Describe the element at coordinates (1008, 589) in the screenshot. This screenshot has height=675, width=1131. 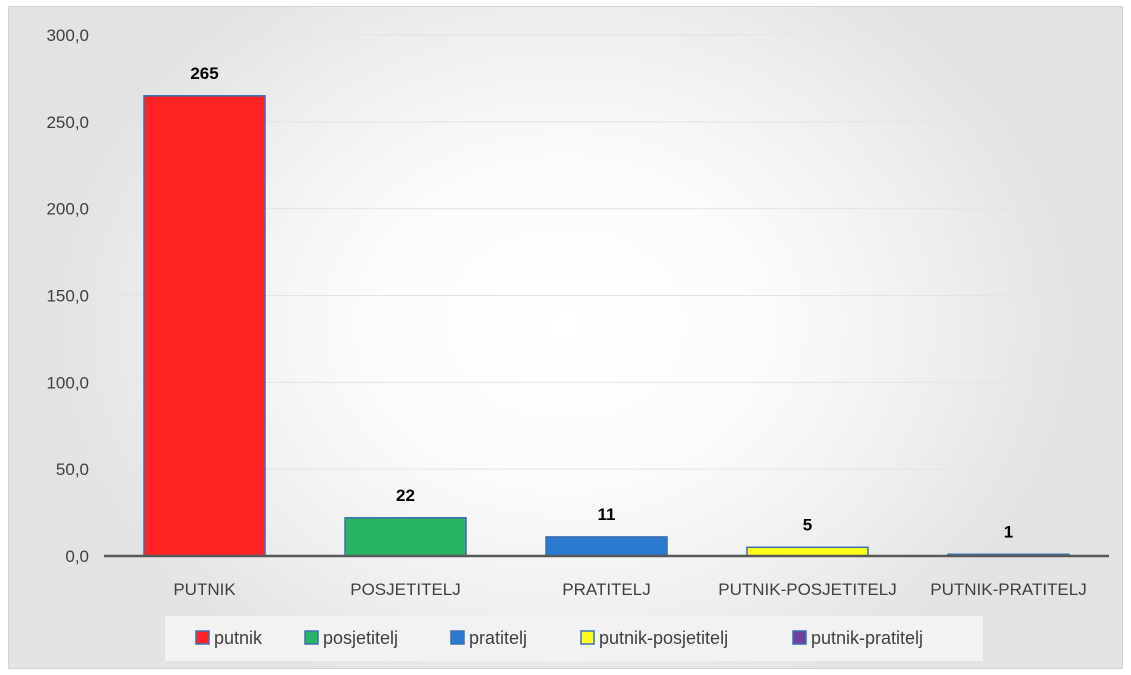
I see `x-tick-label: PUTNIK-PRATITELJ` at that location.